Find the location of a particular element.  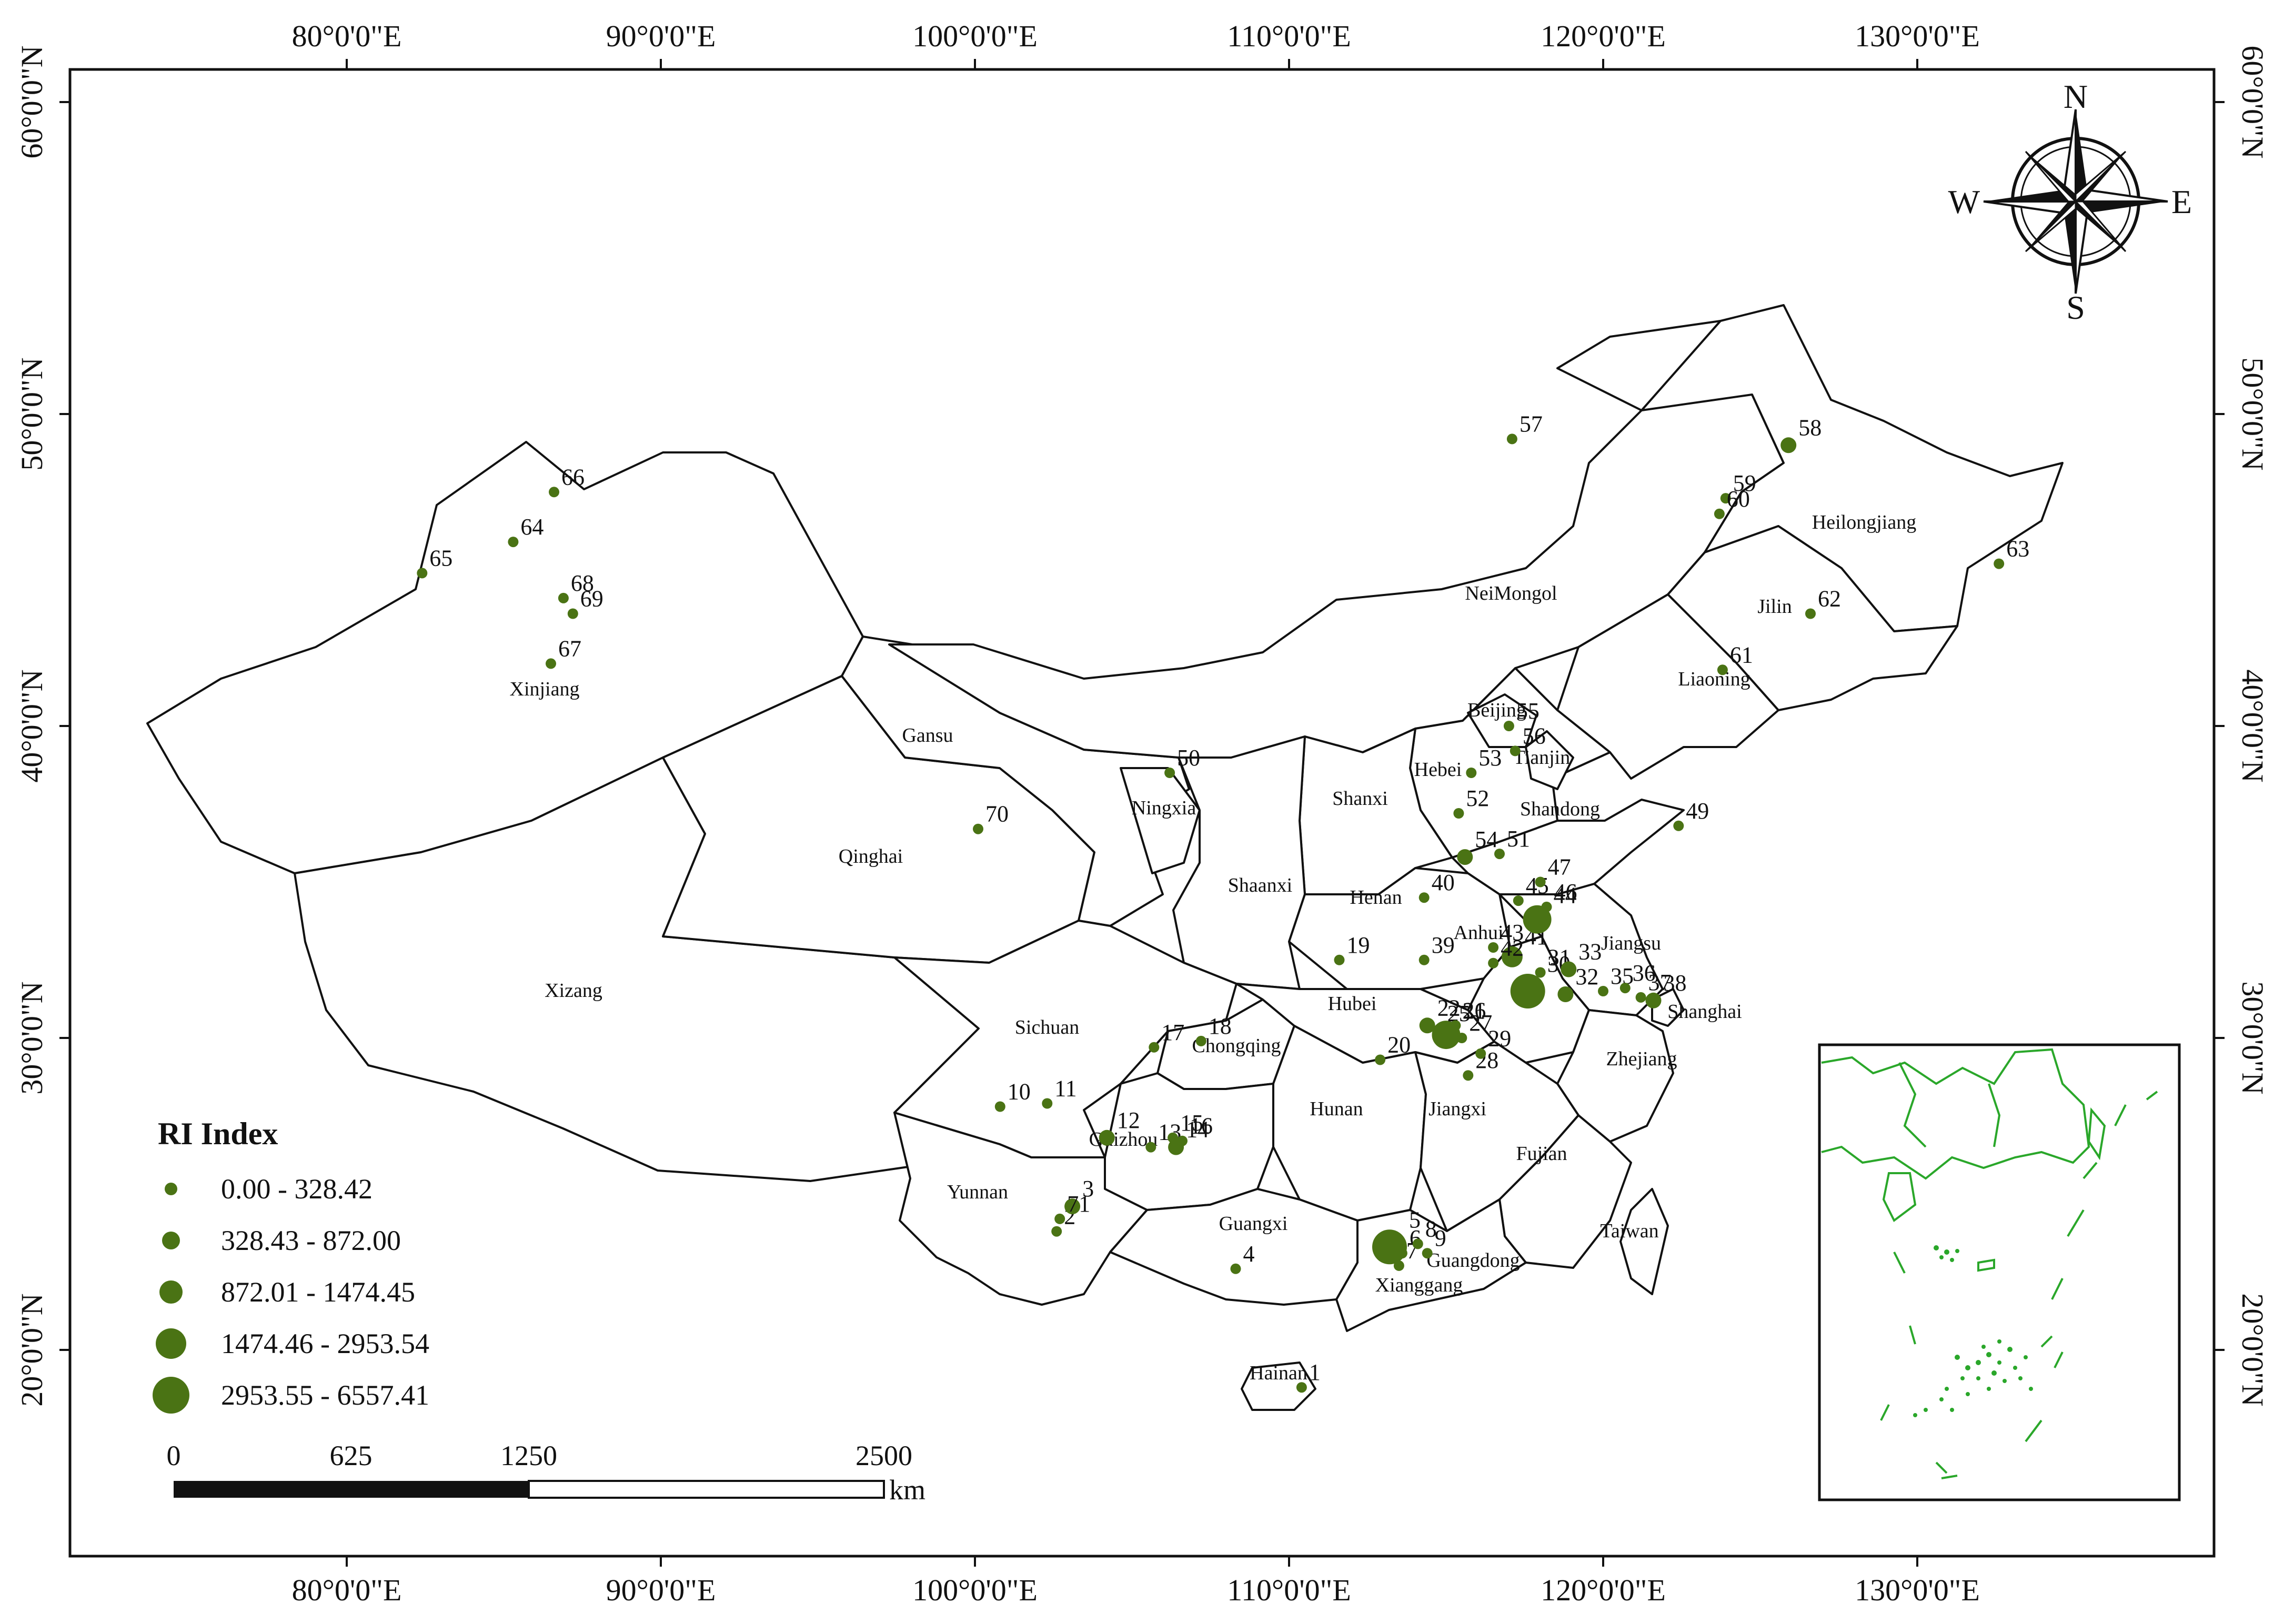

site-label: 21 is located at coordinates (1475, 1011).